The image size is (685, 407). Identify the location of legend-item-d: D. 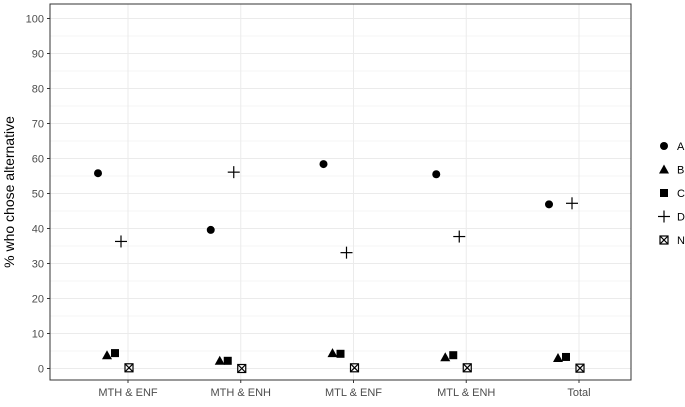
(671, 217).